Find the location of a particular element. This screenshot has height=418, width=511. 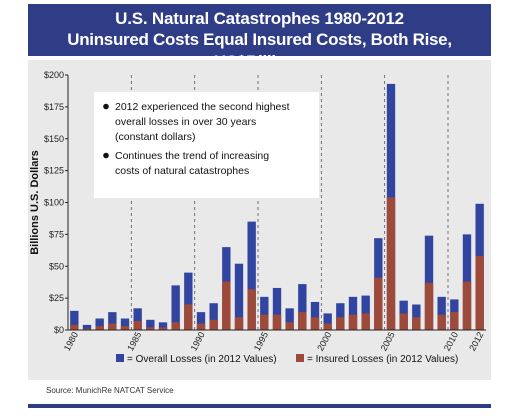

bar-overall-1996 is located at coordinates (277, 308).